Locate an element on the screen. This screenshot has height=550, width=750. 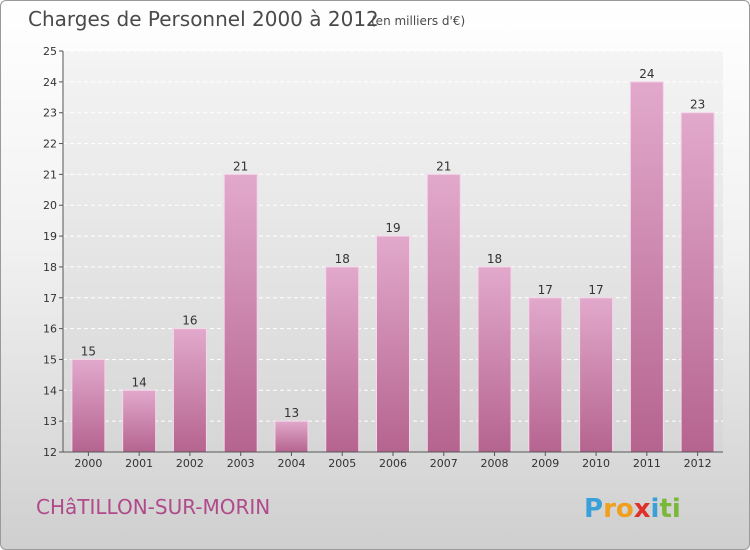
y-tick-label: 23 is located at coordinates (50, 113).